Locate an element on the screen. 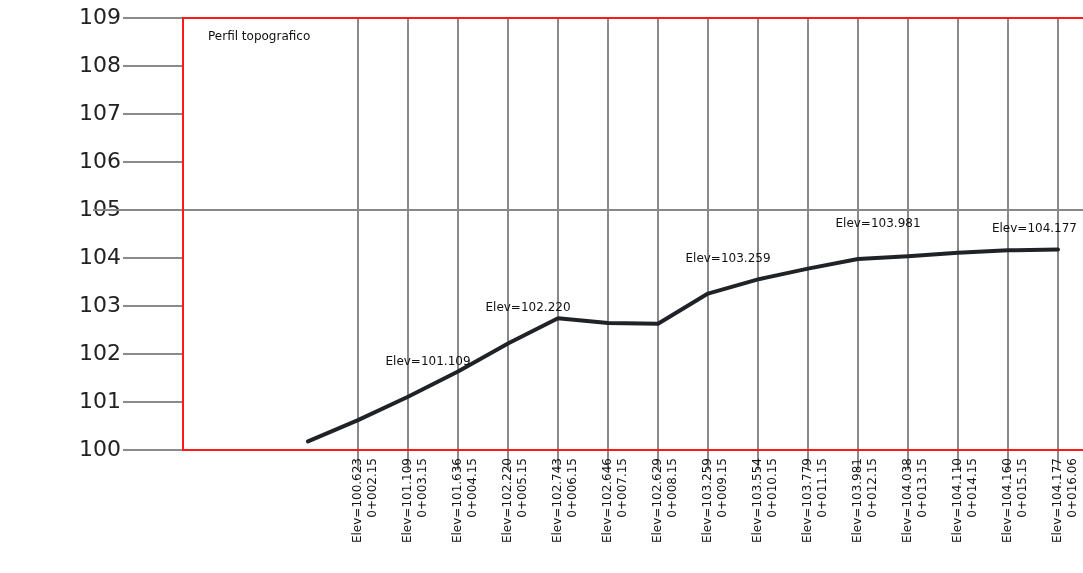  x-tick-label: Elev=104.110 0+014.15 is located at coordinates (964, 501).